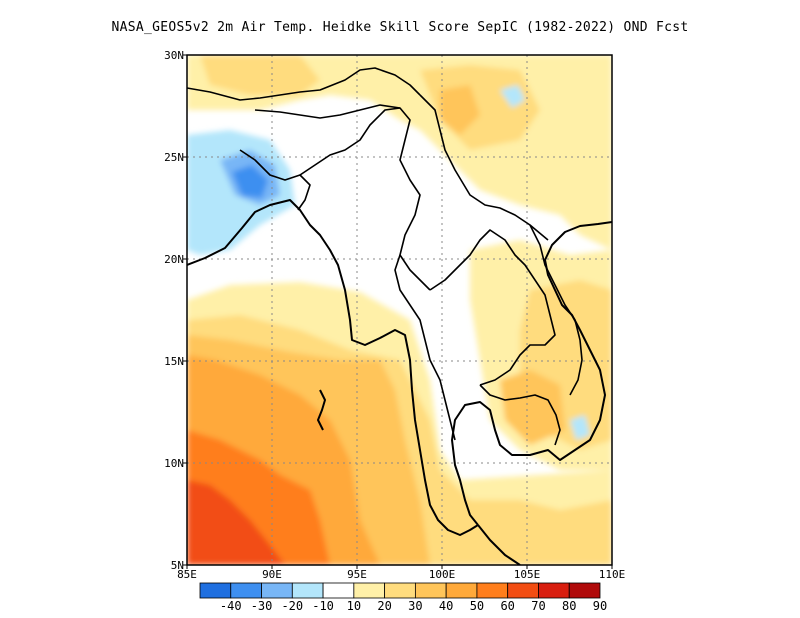  Describe the element at coordinates (512, 96) in the screenshot. I see `region-neg10-east` at that location.